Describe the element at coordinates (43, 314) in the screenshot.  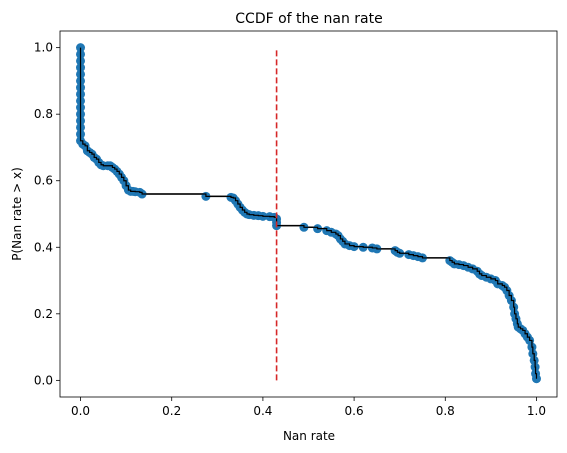
I see `y-tick-label: 0.2` at that location.